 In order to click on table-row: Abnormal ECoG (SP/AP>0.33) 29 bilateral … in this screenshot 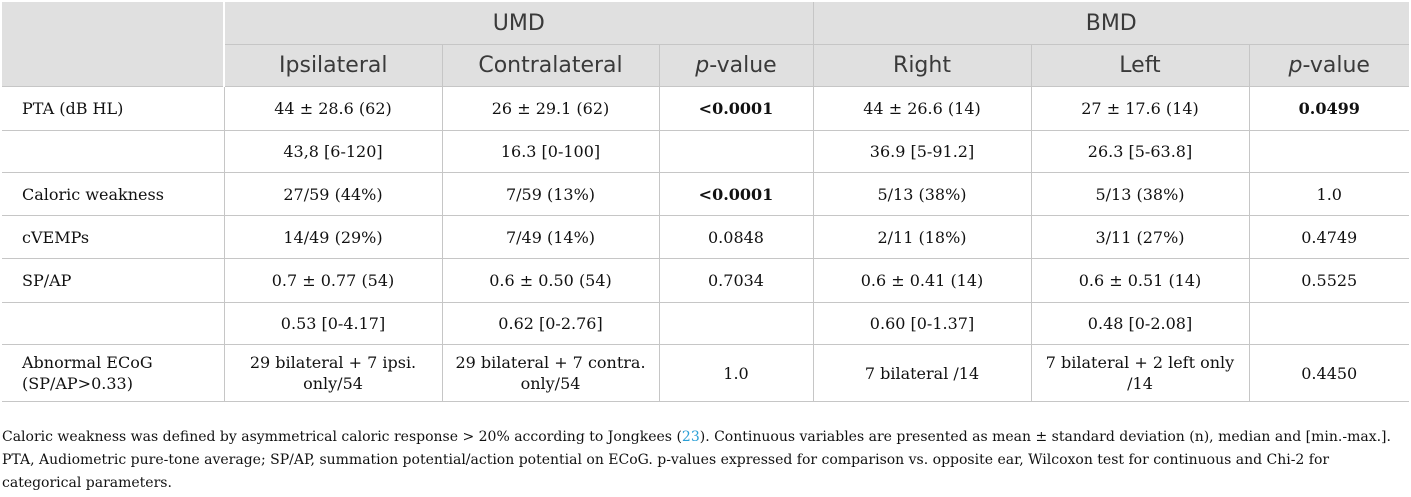, I will do `click(705, 373)`.